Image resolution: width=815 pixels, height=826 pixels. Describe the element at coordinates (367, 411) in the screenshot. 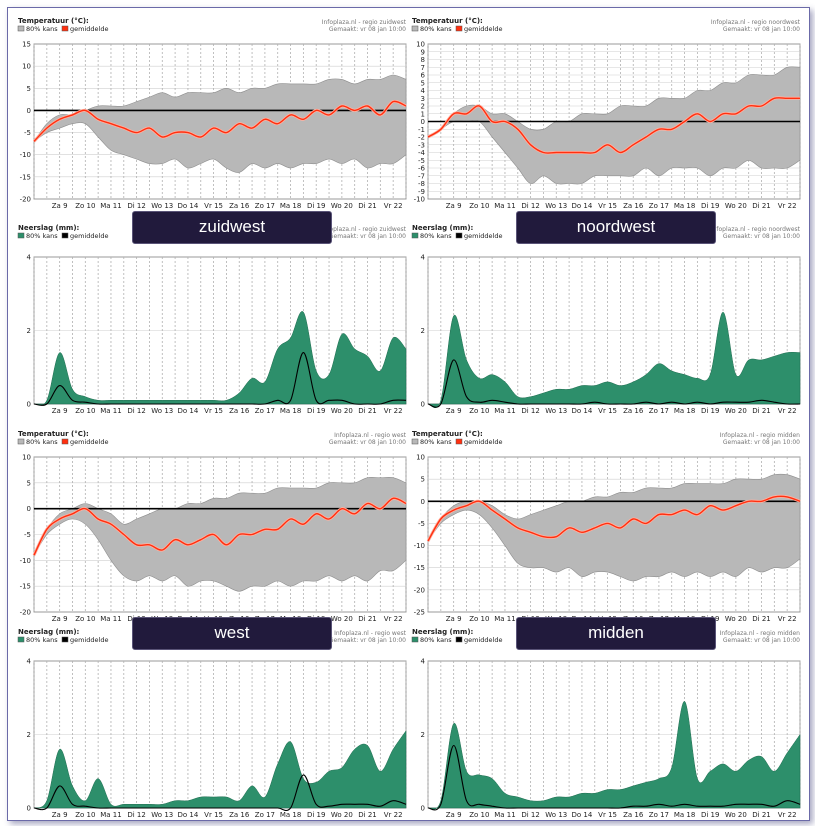

I see `x-tick-label: Di 21` at that location.